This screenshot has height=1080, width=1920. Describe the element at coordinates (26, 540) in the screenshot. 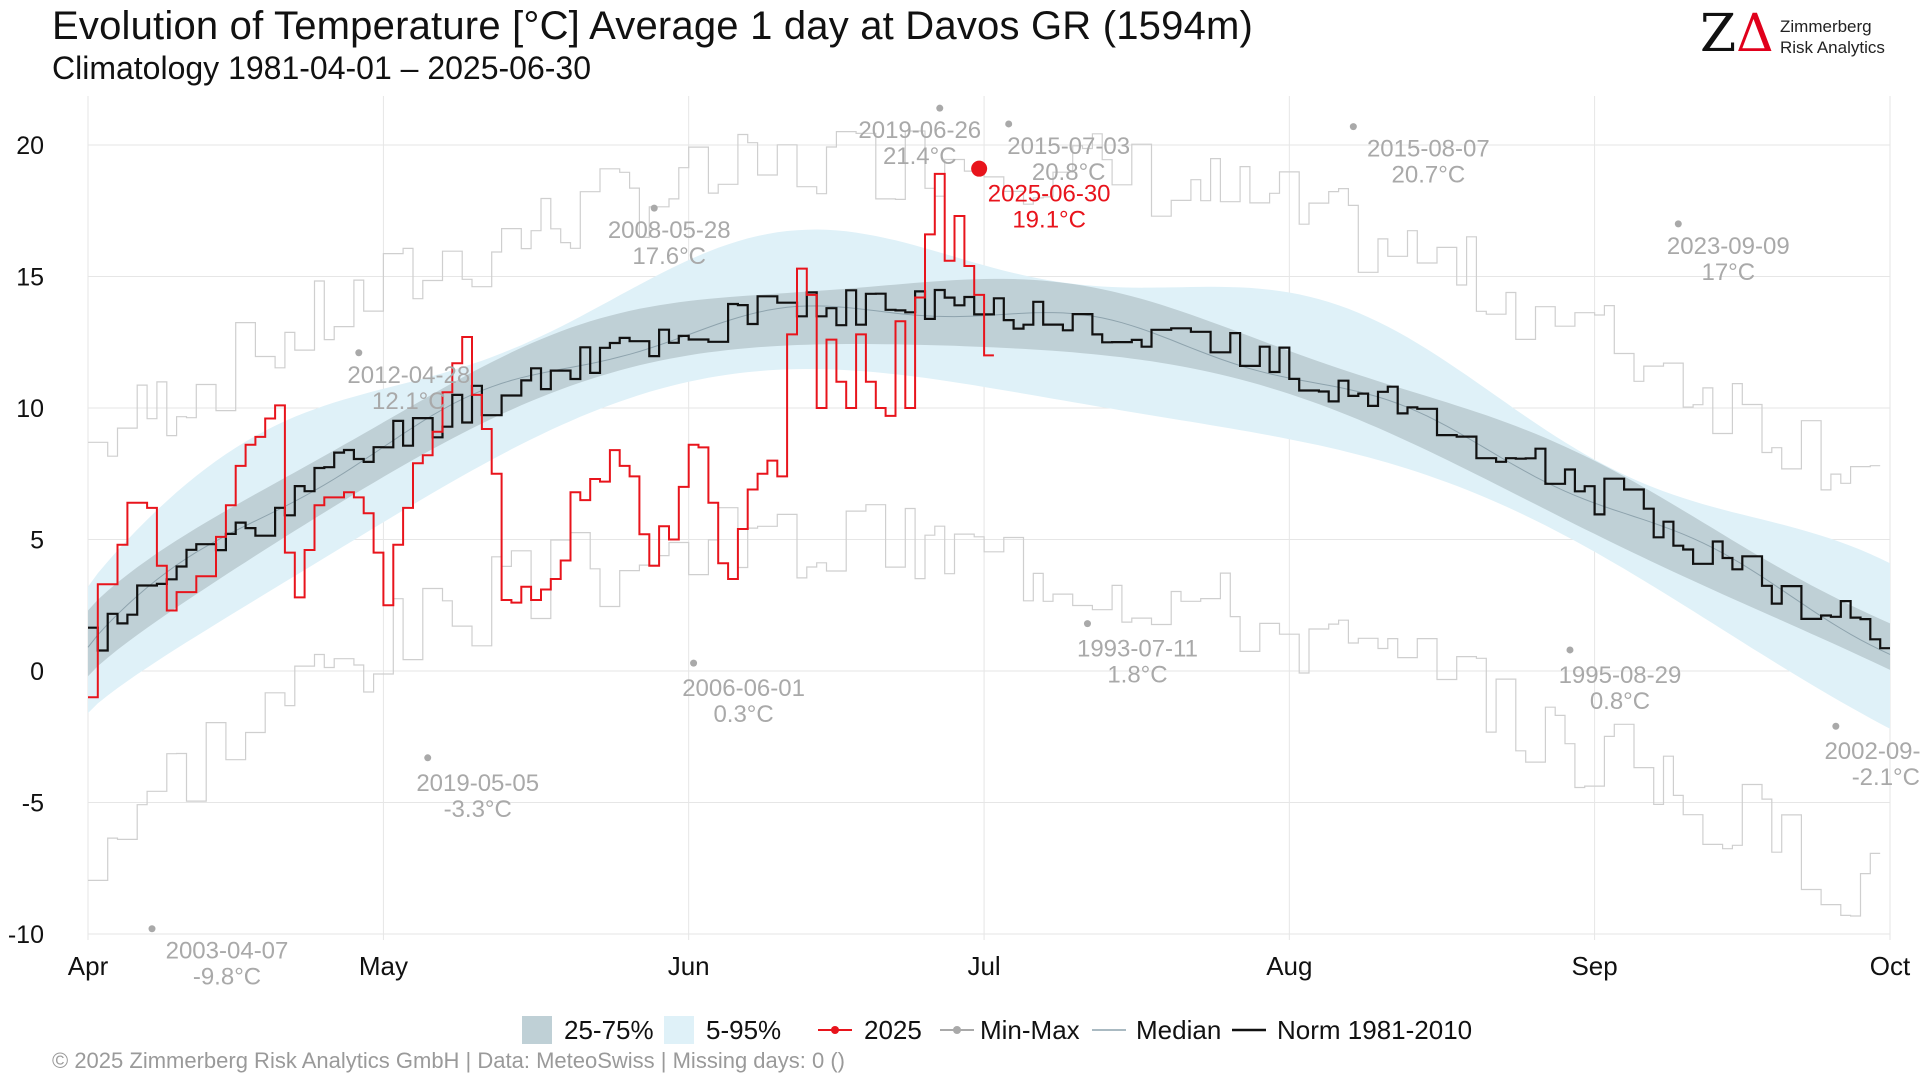

I see `y-axis-labels: -10 -5 0 5 10 15 20` at that location.